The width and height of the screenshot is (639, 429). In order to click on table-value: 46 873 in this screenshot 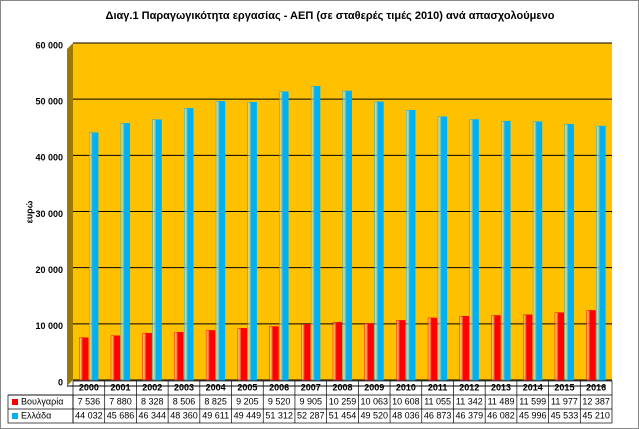, I will do `click(438, 415)`.